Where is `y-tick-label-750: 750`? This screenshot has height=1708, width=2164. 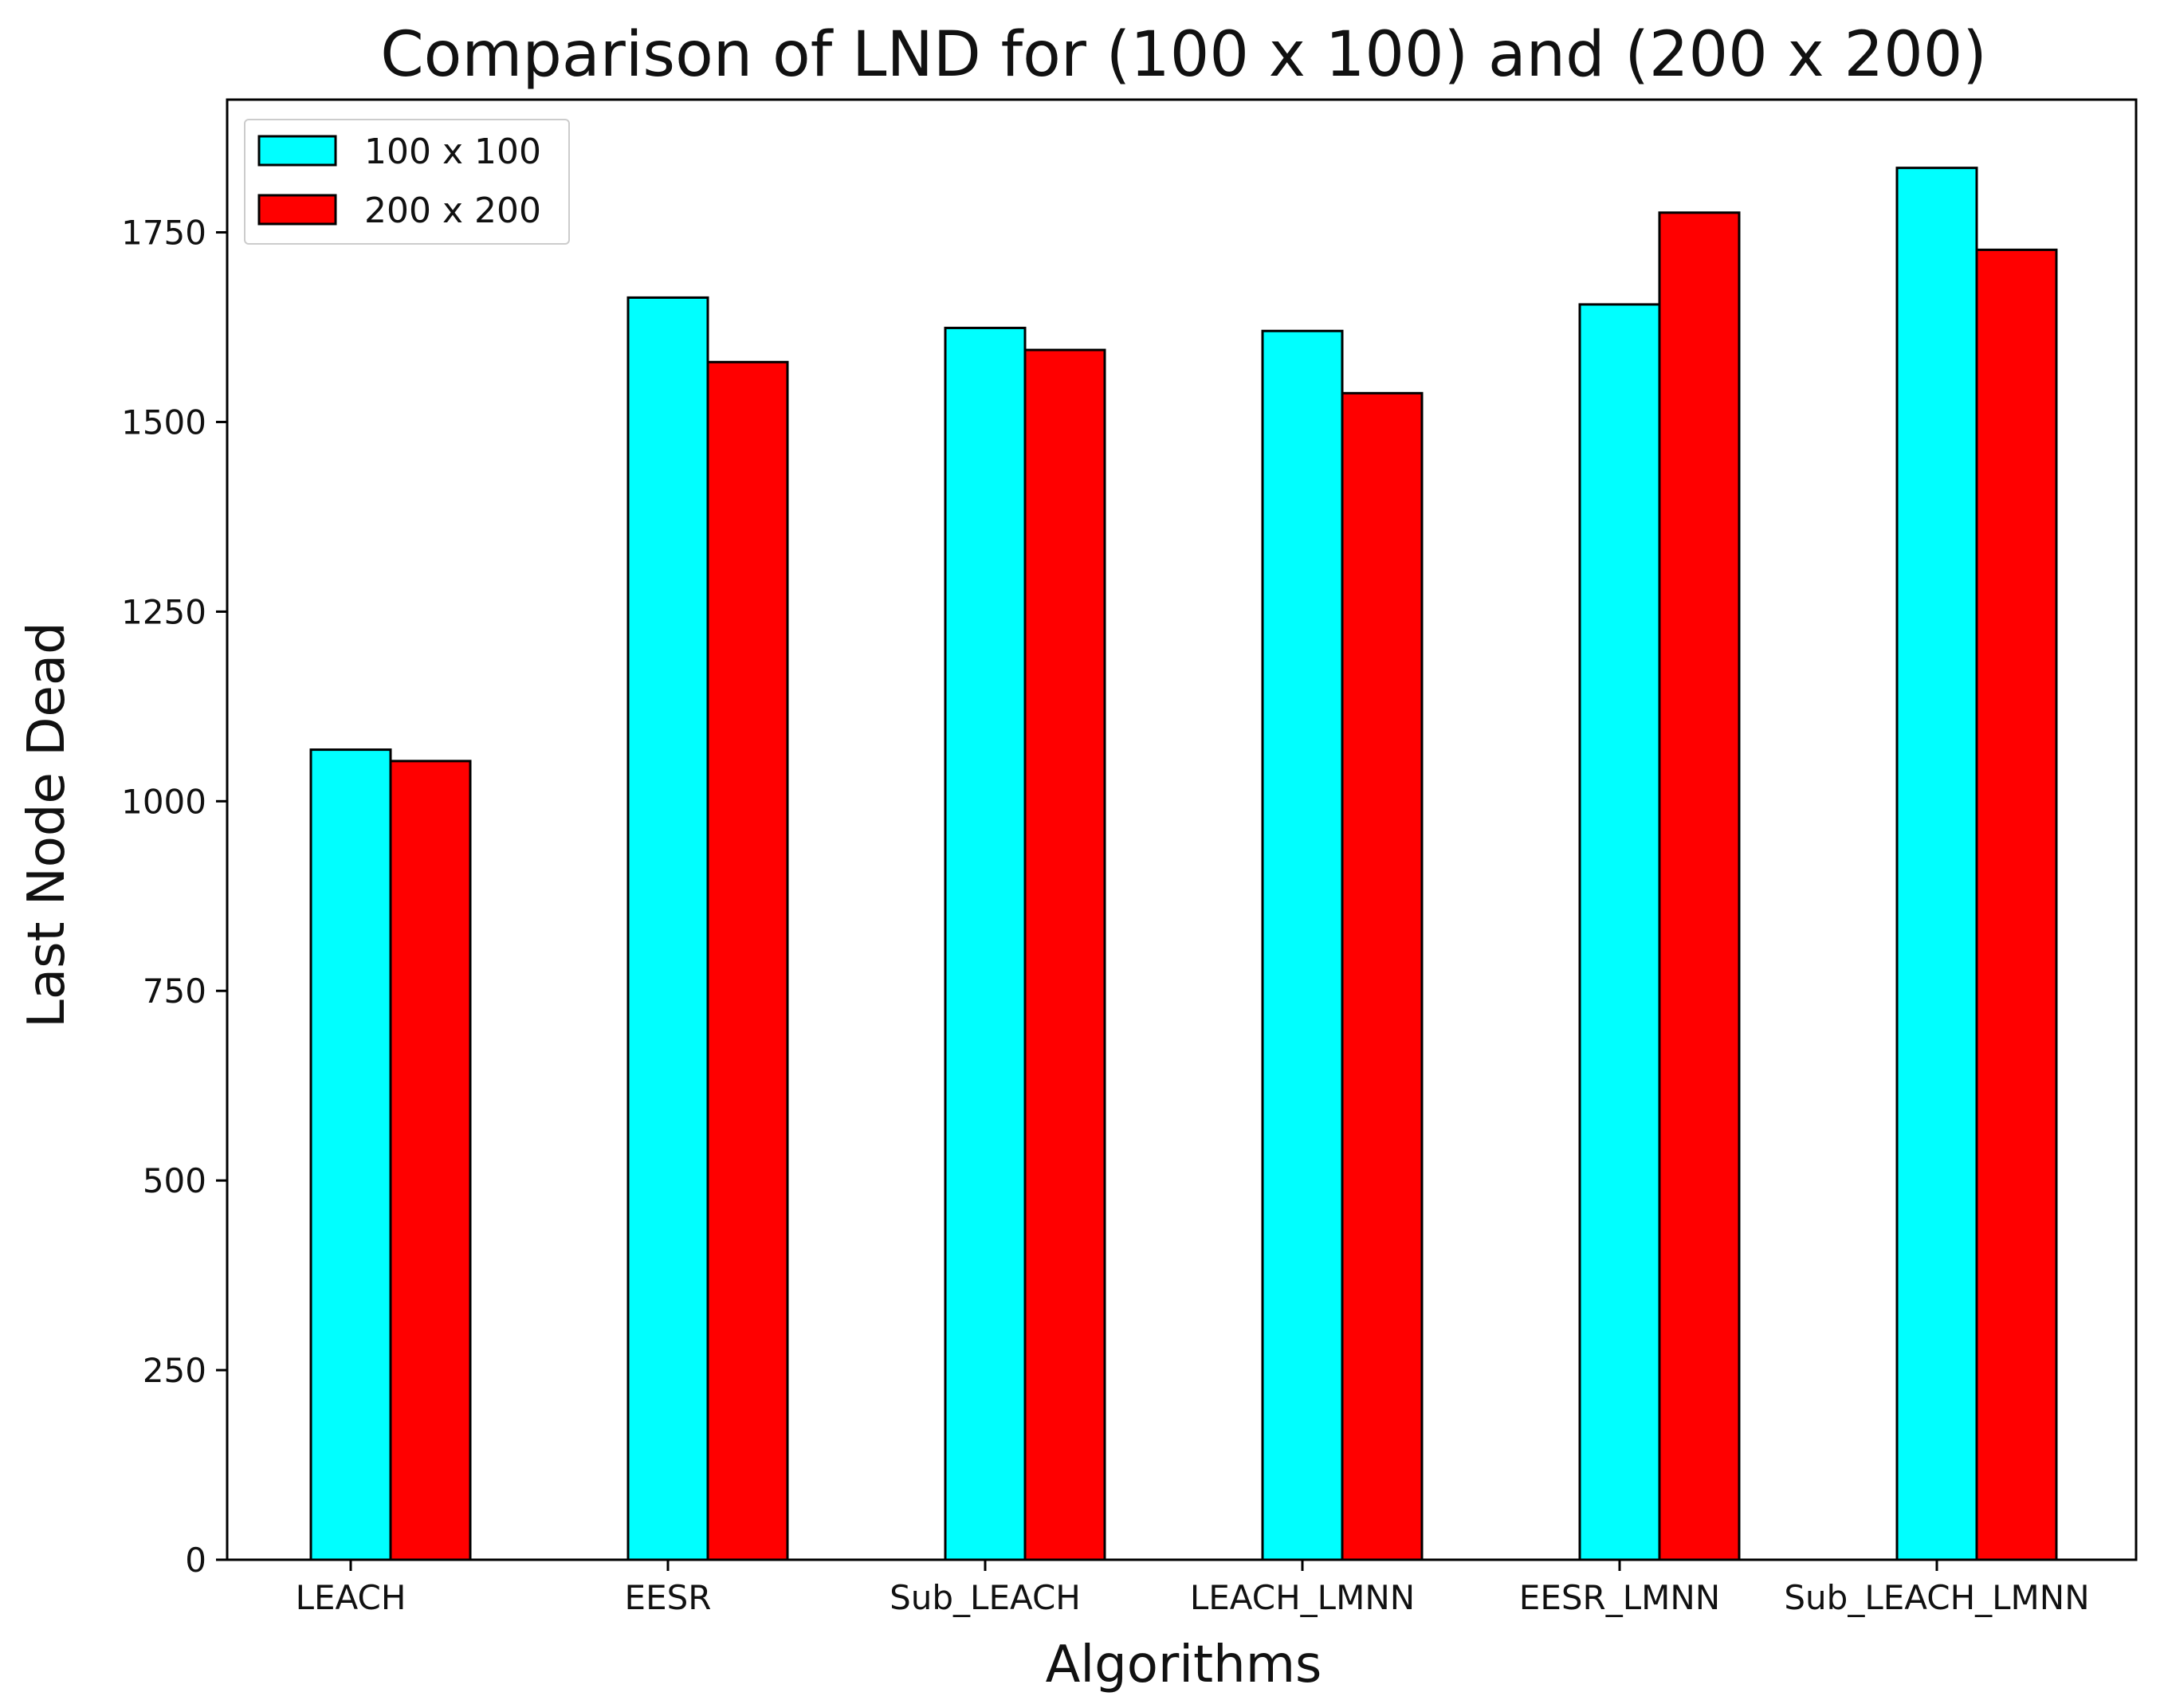 y-tick-label-750: 750 is located at coordinates (174, 991).